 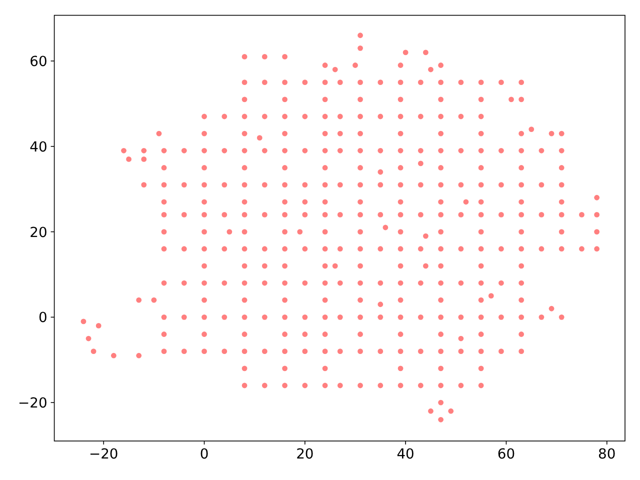 What do you see at coordinates (405, 454) in the screenshot?
I see `x-tick-label: 40` at bounding box center [405, 454].